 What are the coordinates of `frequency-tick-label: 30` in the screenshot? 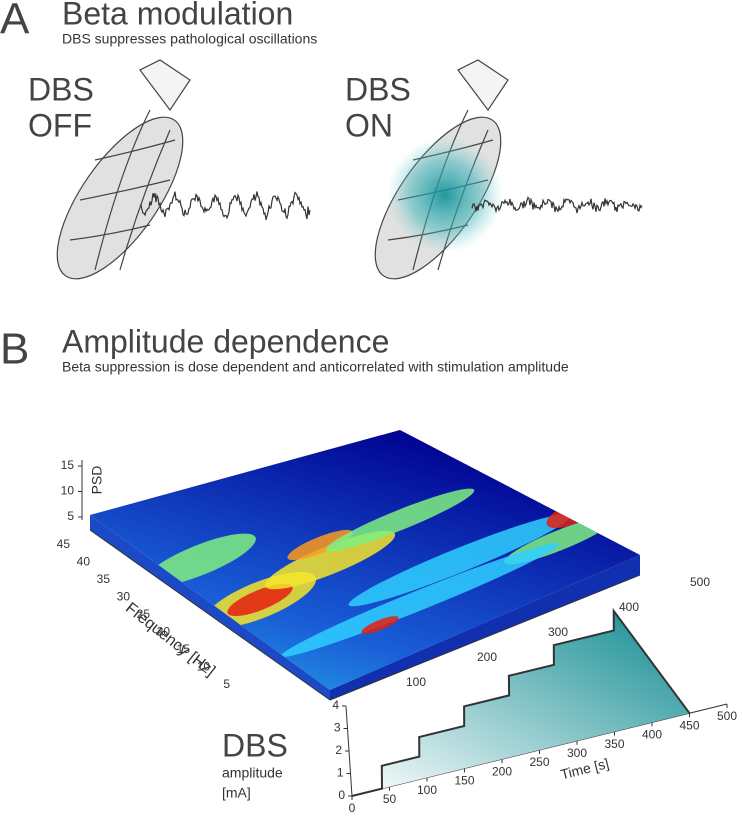 It's located at (124, 597).